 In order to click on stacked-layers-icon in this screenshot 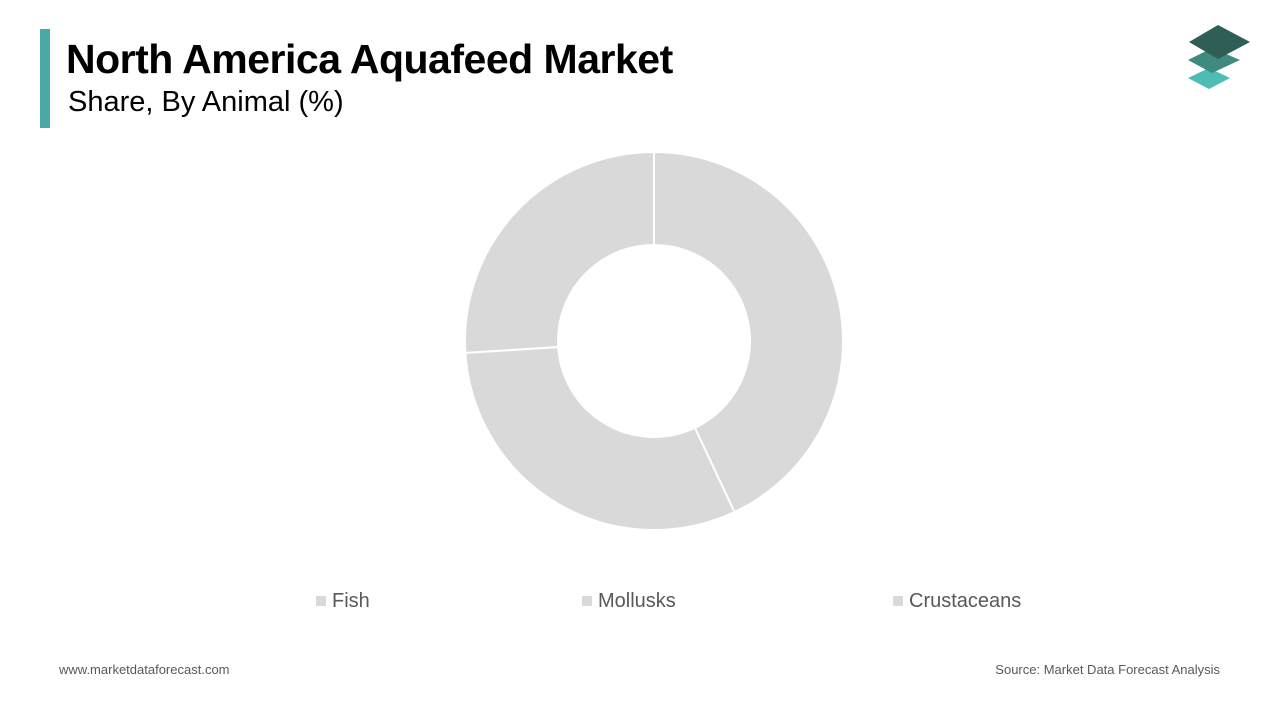, I will do `click(1219, 57)`.